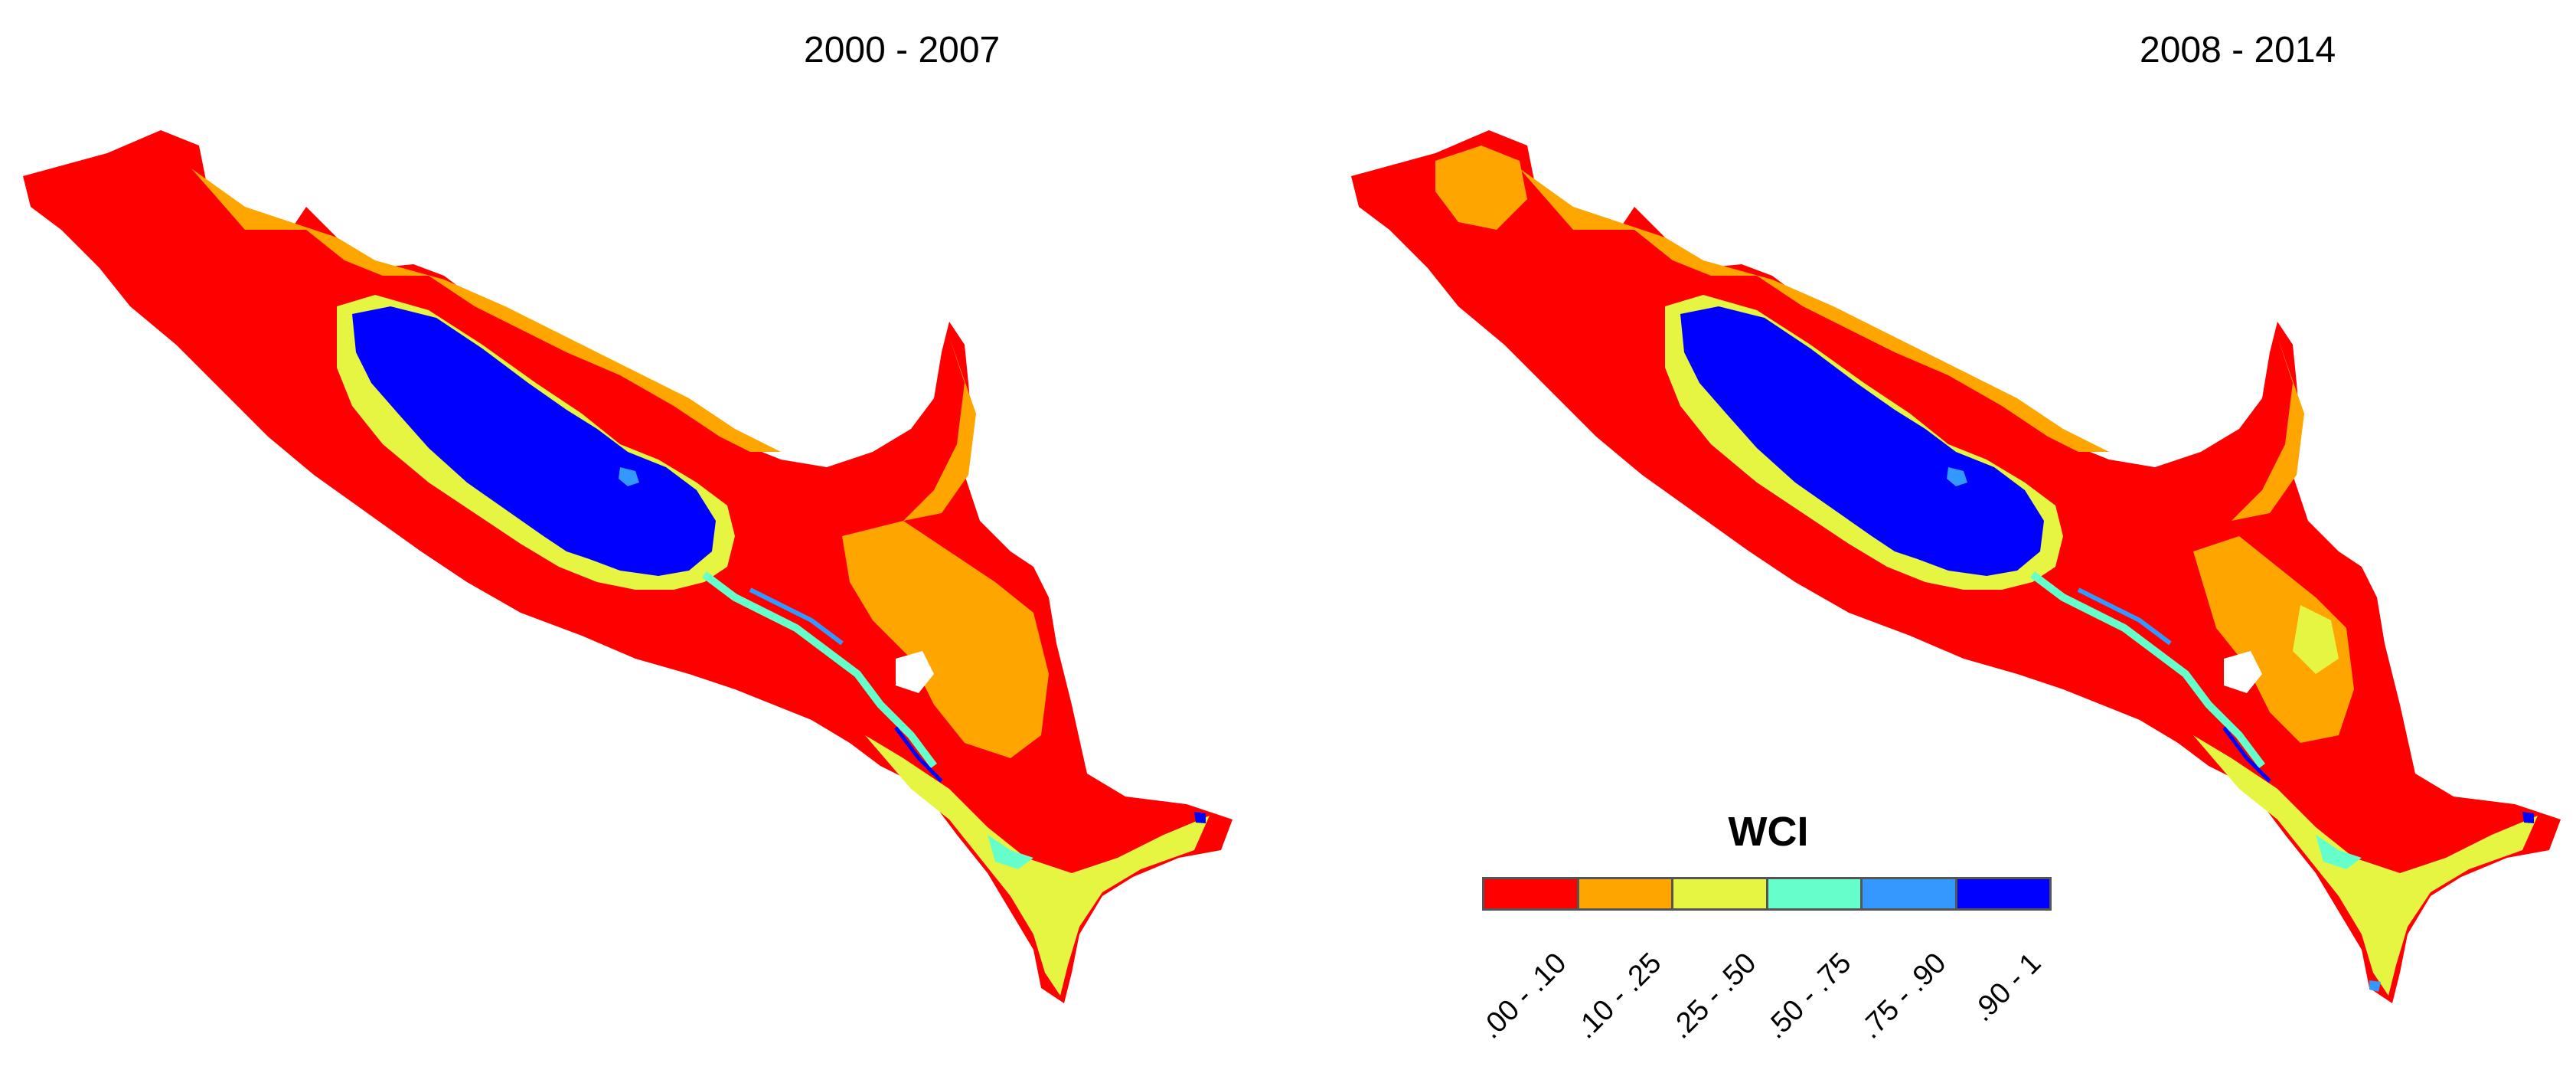 The width and height of the screenshot is (2576, 1073). Describe the element at coordinates (1618, 996) in the screenshot. I see `legend-label-class-2: .10 - .25` at that location.